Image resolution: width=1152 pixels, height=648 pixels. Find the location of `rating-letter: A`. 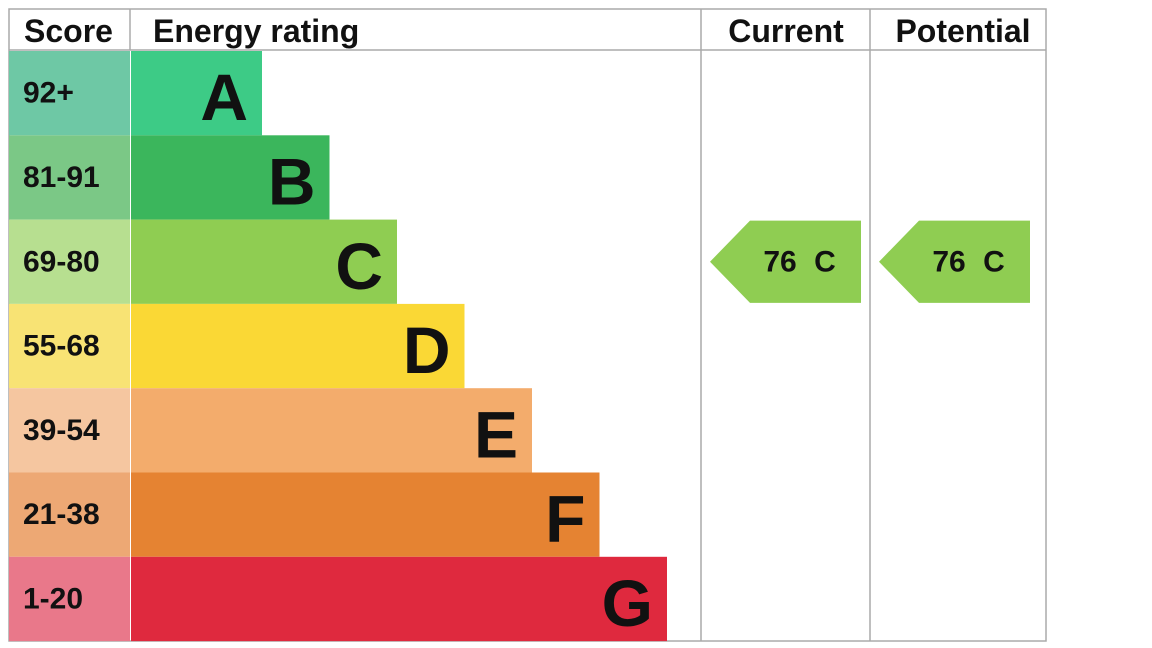

rating-letter: A is located at coordinates (224, 97).